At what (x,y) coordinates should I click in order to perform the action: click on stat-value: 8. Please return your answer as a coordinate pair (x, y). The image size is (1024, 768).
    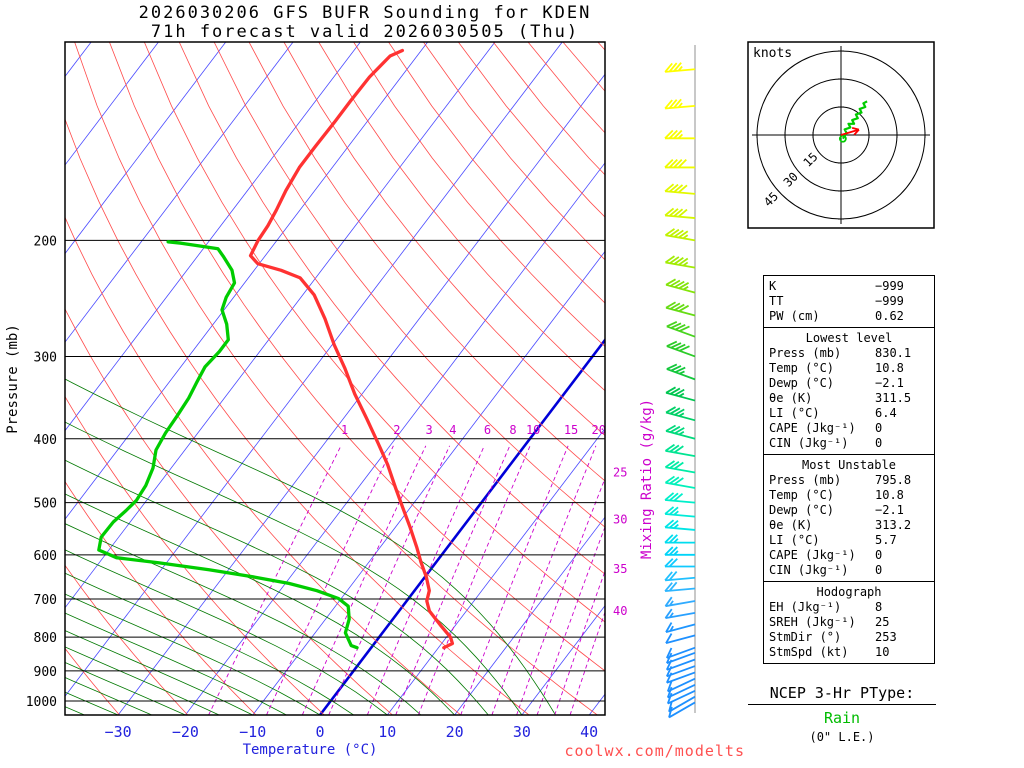
    Looking at the image, I should click on (879, 607).